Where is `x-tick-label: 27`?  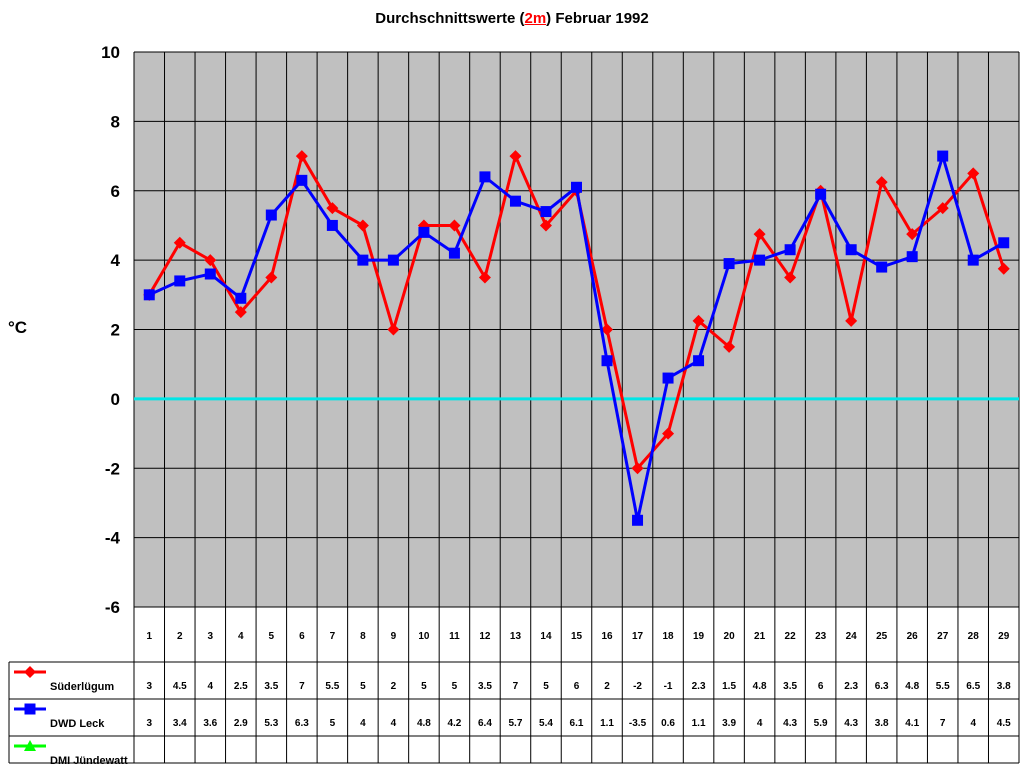 x-tick-label: 27 is located at coordinates (943, 636).